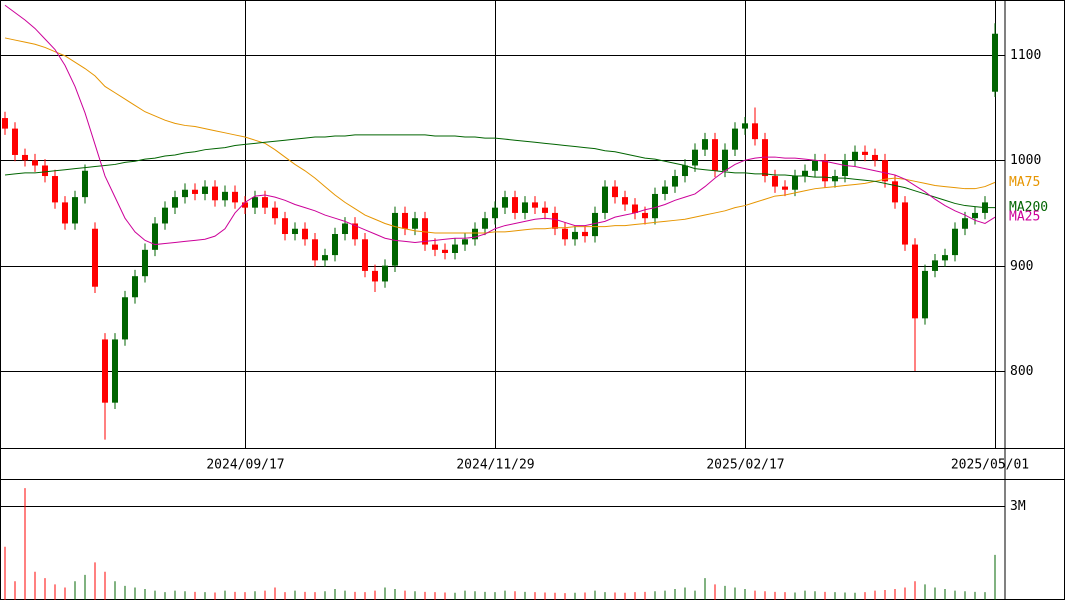 Image resolution: width=1065 pixels, height=600 pixels. I want to click on legend-label: MA25, so click(1024, 217).